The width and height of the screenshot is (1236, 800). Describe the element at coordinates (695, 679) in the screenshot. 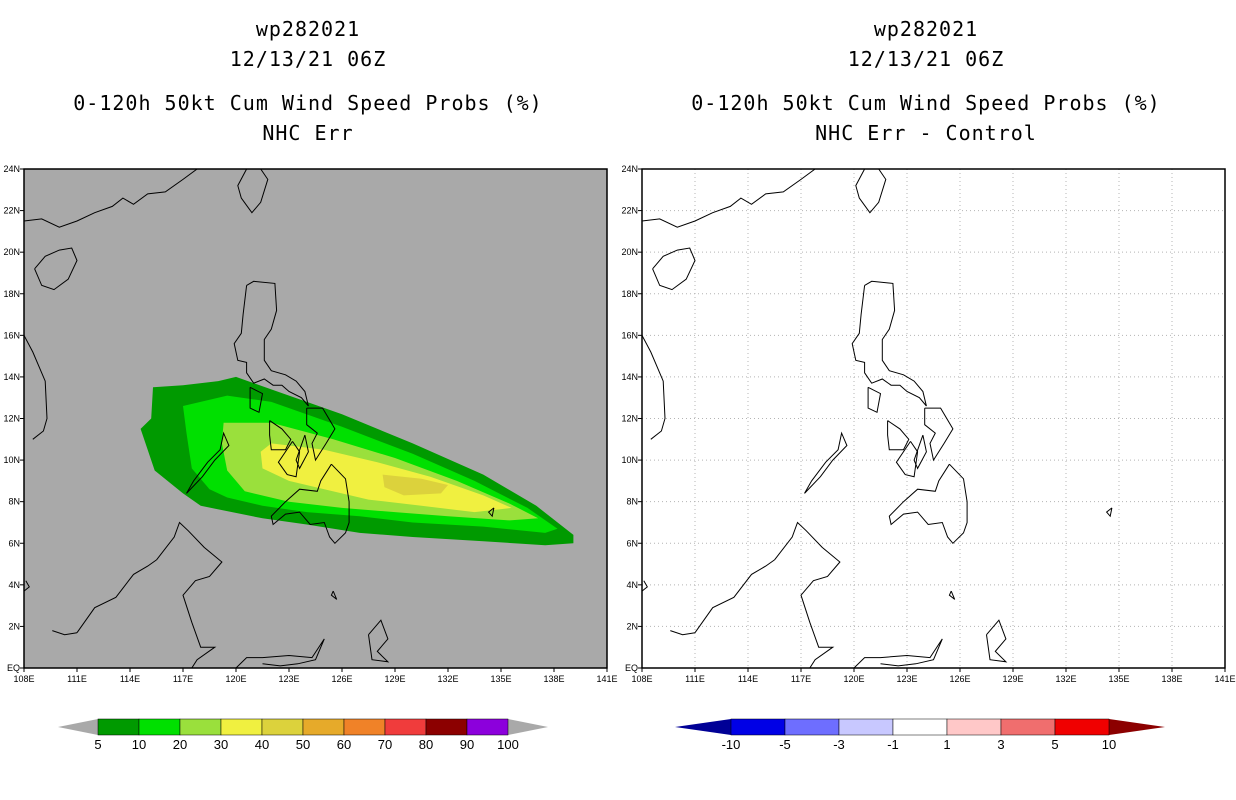

I see `x-tick-label: 111E` at that location.